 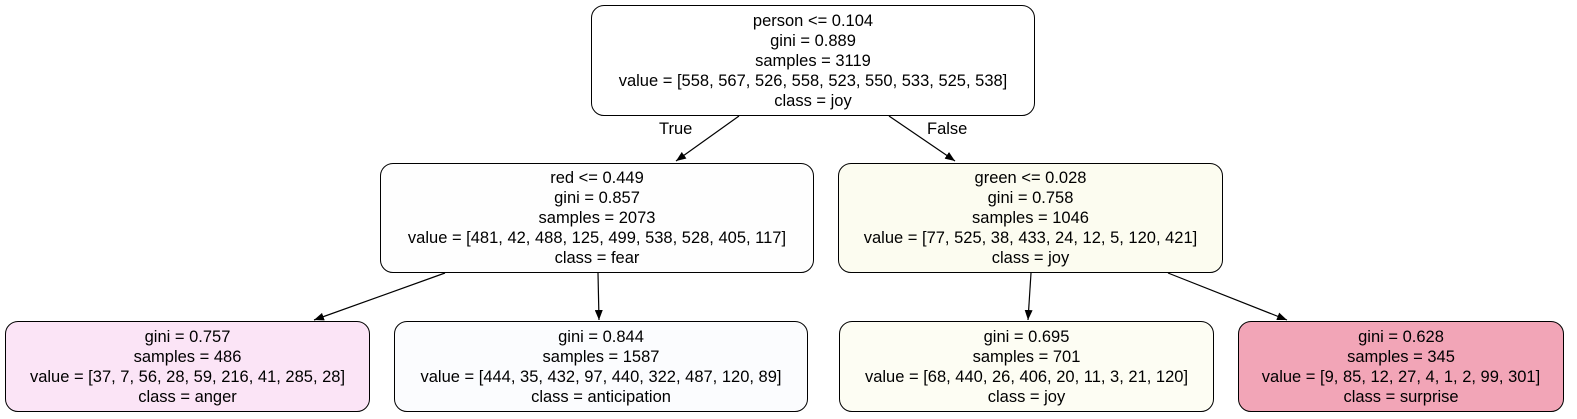 I want to click on edge-left-lr, so click(x=598, y=296).